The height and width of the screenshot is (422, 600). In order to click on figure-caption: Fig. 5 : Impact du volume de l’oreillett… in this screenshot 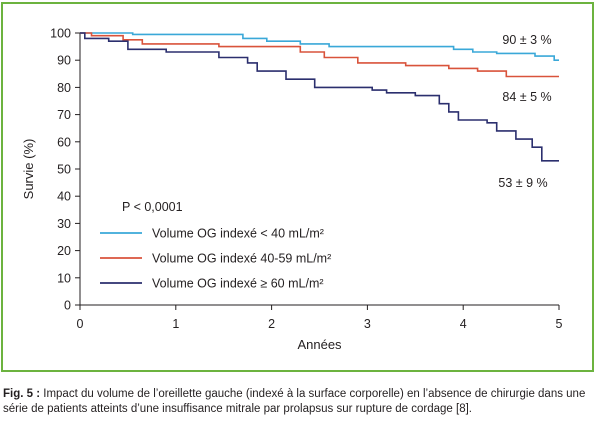, I will do `click(300, 402)`.